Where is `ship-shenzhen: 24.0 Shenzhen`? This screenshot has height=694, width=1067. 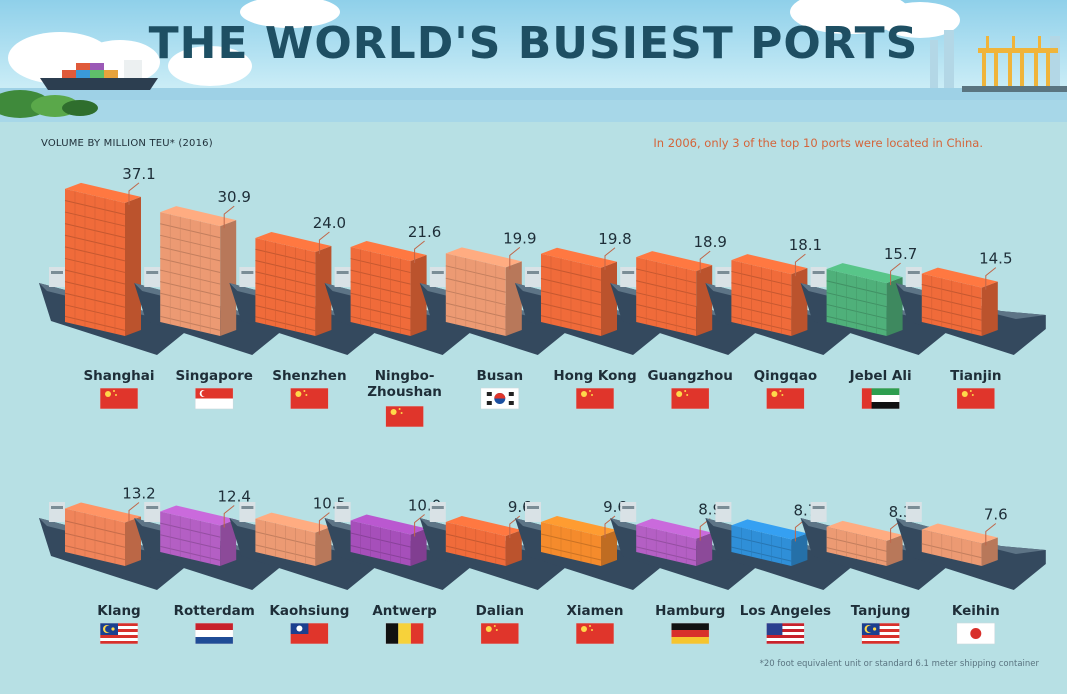 ship-shenzhen: 24.0 Shenzhen is located at coordinates (304, 312).